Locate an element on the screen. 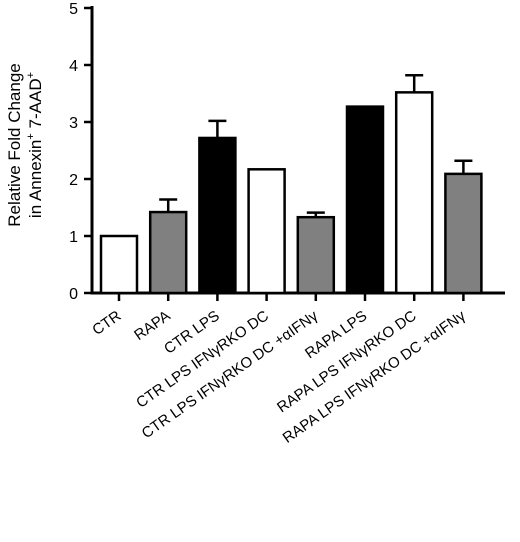  y-tick-label: 4 is located at coordinates (73, 66).